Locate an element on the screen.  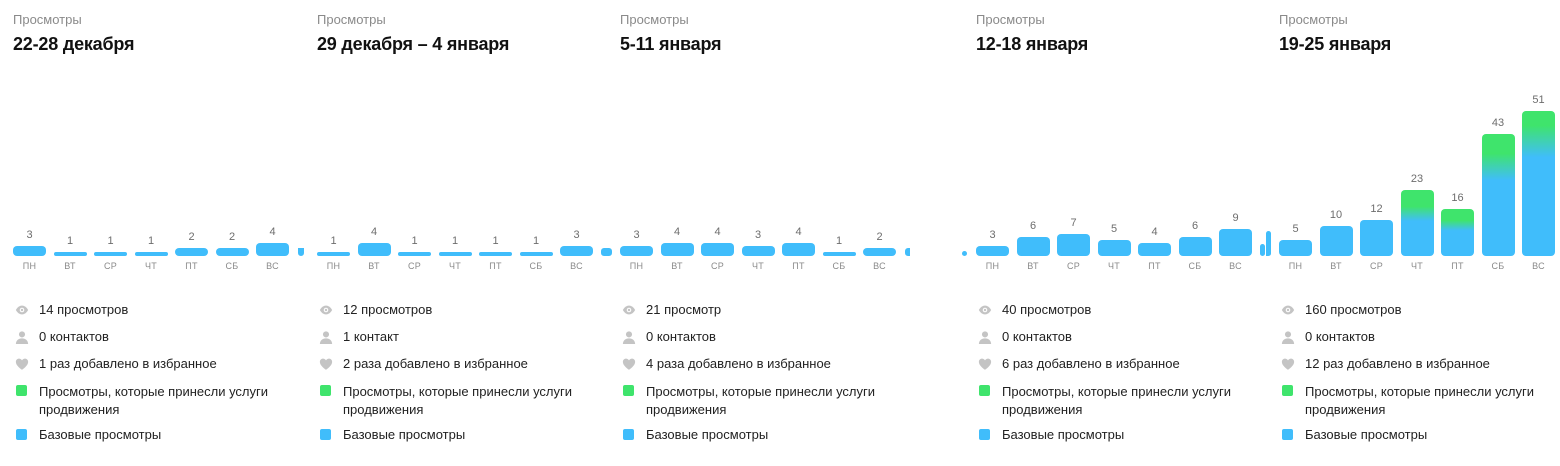
bar-column: 3 ВС is located at coordinates (576, 177).